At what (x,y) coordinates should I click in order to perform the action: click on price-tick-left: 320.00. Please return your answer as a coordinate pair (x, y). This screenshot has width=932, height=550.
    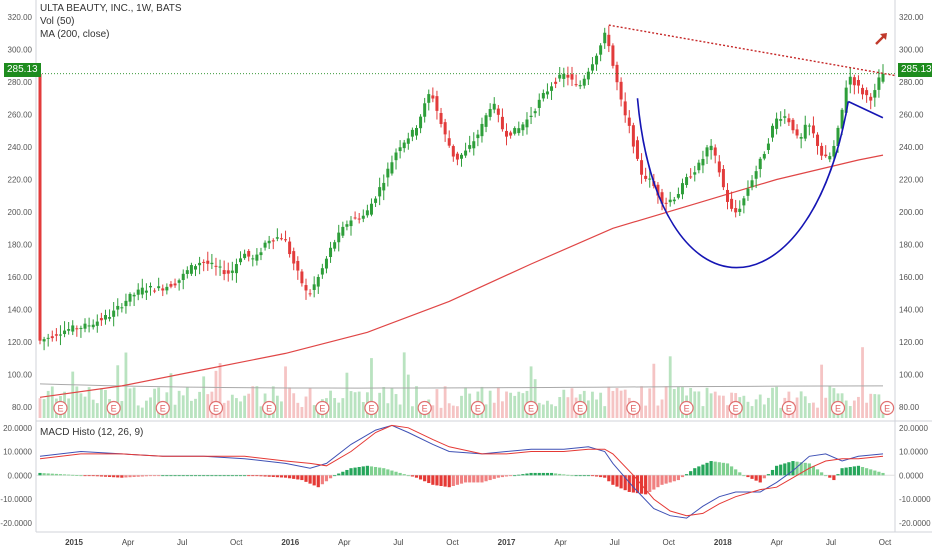
    Looking at the image, I should click on (20, 17).